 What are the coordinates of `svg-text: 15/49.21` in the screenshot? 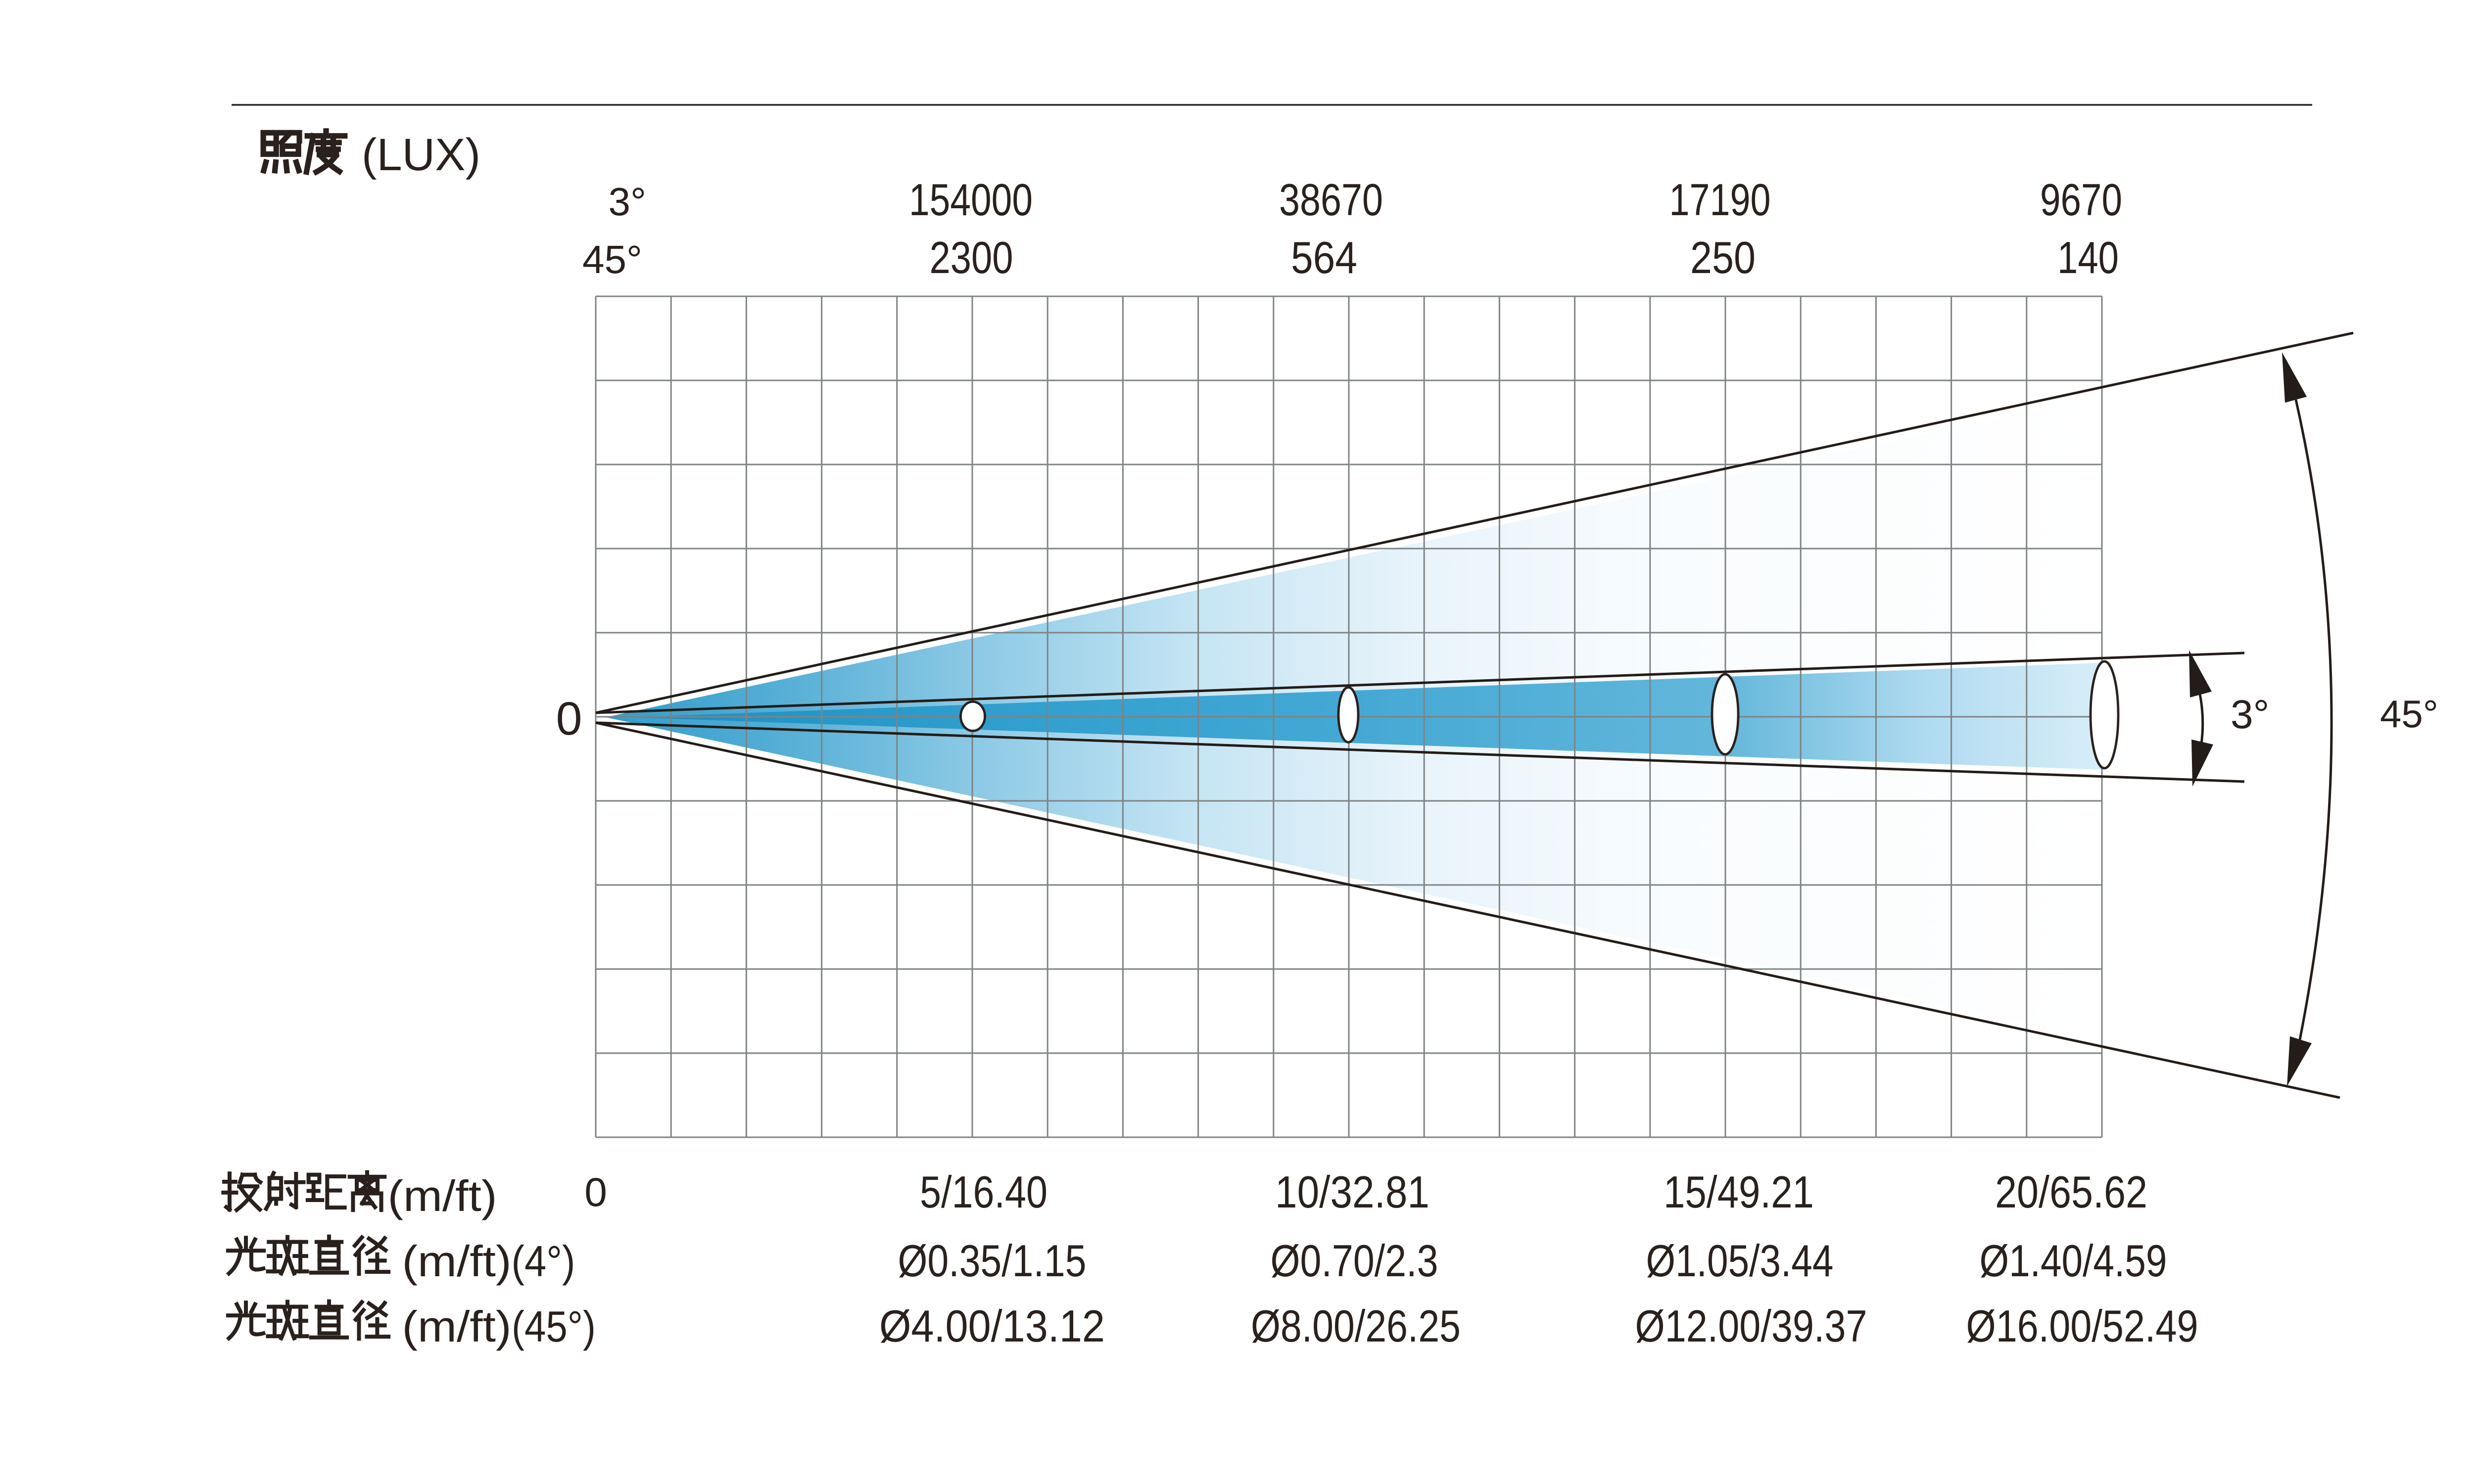 It's located at (1739, 1192).